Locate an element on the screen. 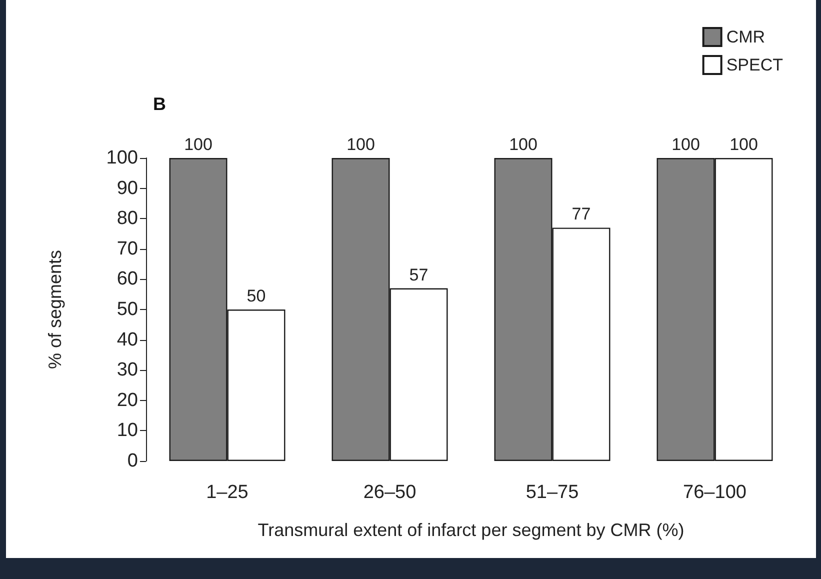 The width and height of the screenshot is (821, 579). y-tick-label: 90 is located at coordinates (127, 188).